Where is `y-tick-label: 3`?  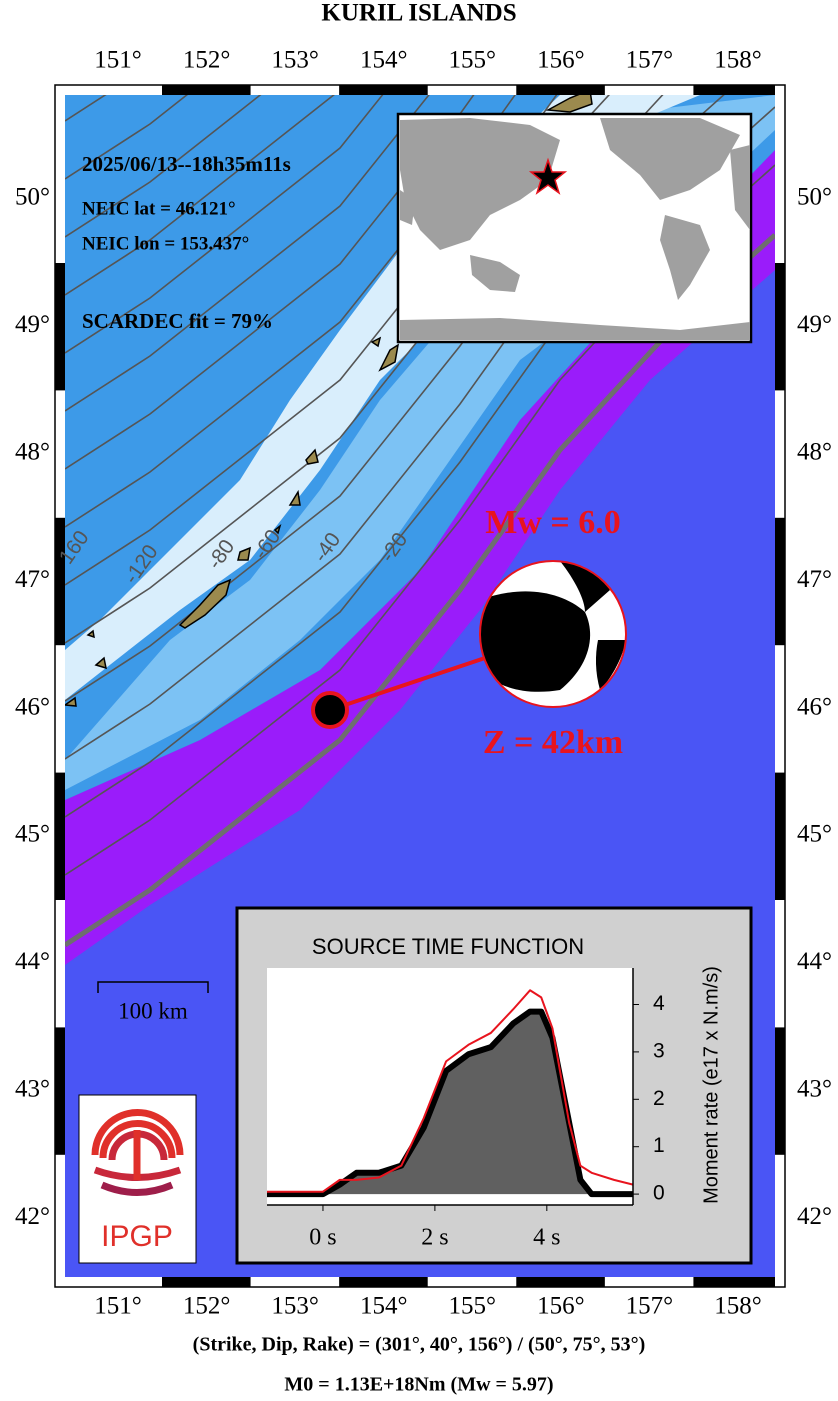
y-tick-label: 3 is located at coordinates (659, 1050).